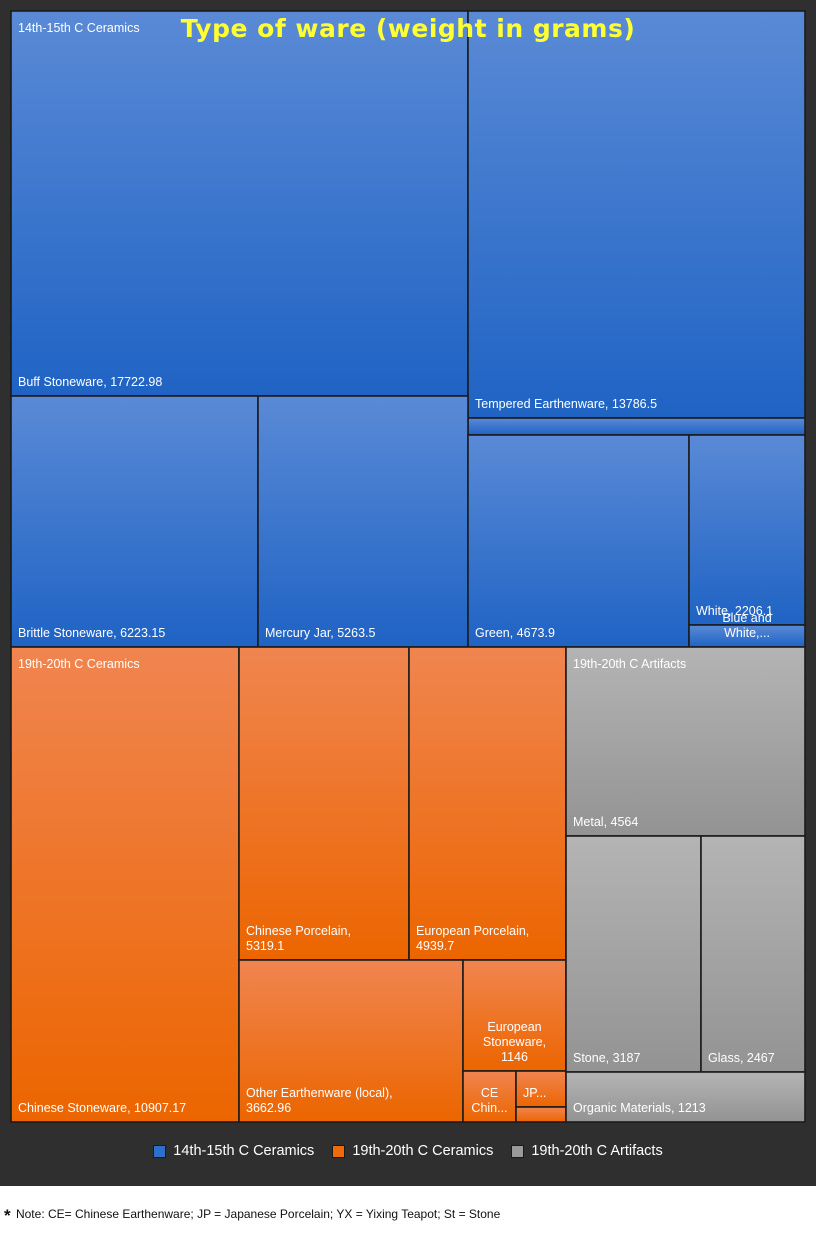 This screenshot has width=816, height=1233. I want to click on footnote-marker: *, so click(7, 1215).